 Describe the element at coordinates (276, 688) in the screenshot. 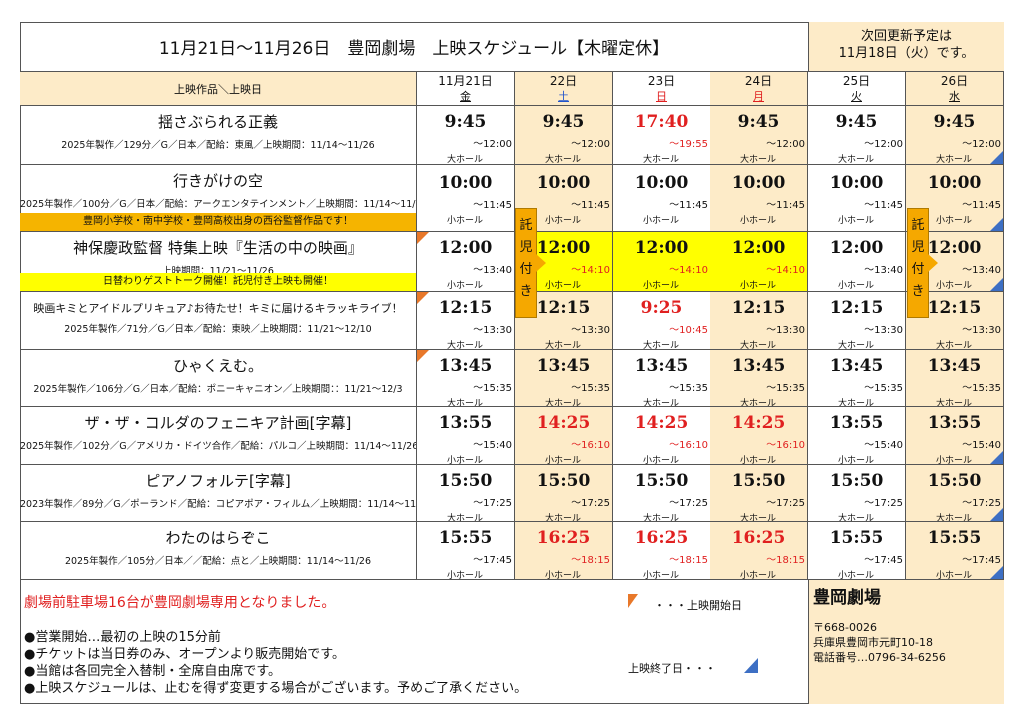

I see `info-bullet: ●上映スケジュールは、止むを得ず変更する場合がございます。予めご了承ください。` at that location.